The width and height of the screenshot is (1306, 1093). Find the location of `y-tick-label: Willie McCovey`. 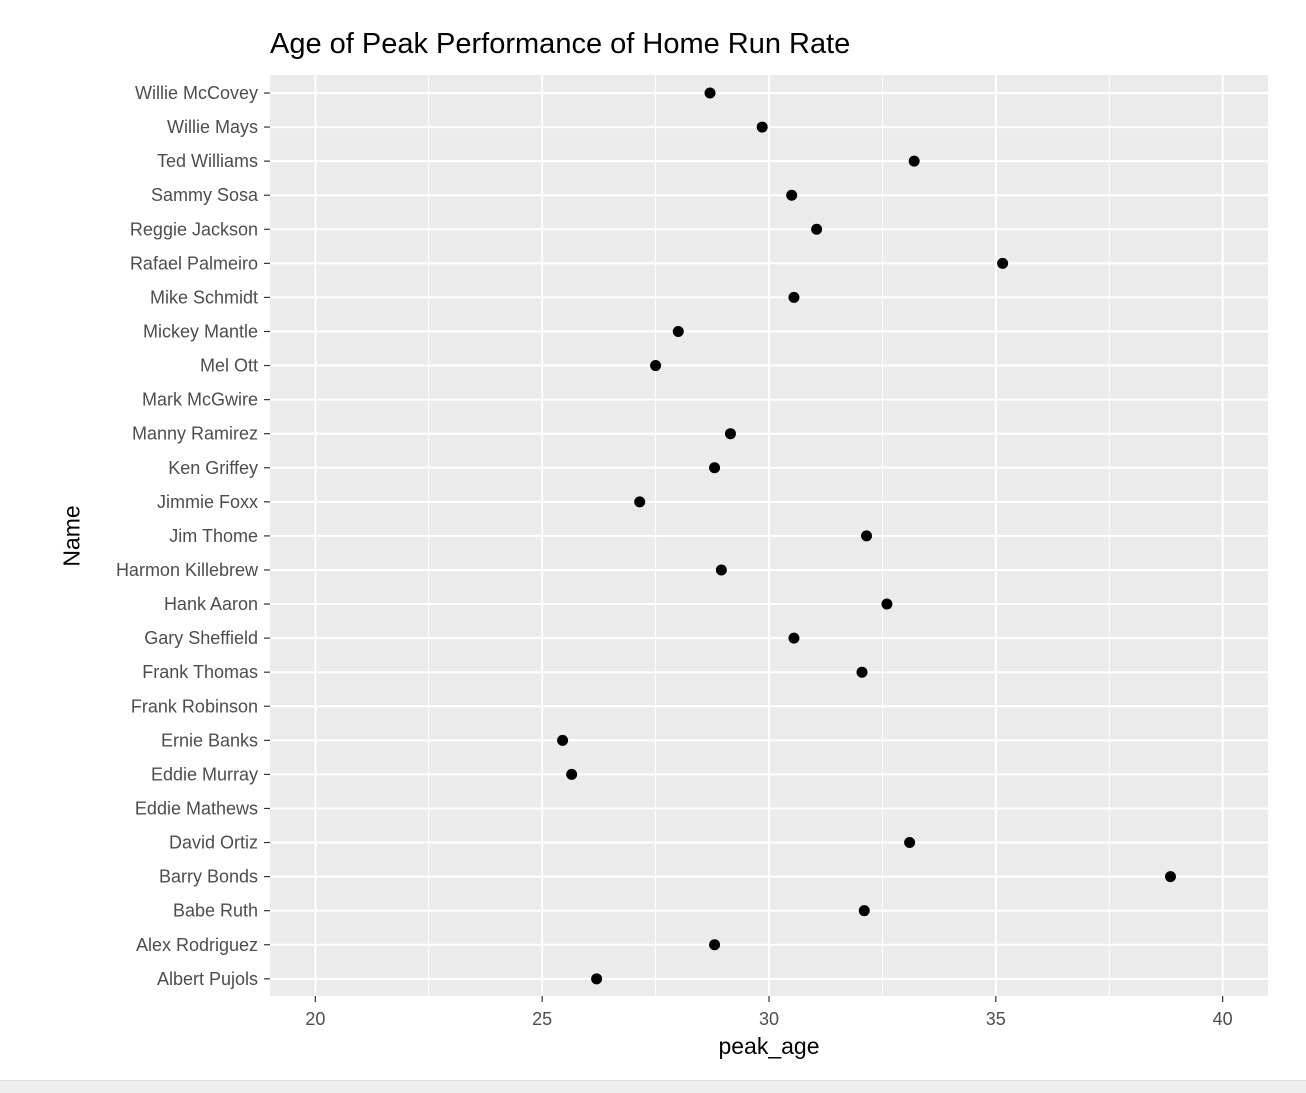

y-tick-label: Willie McCovey is located at coordinates (196, 93).